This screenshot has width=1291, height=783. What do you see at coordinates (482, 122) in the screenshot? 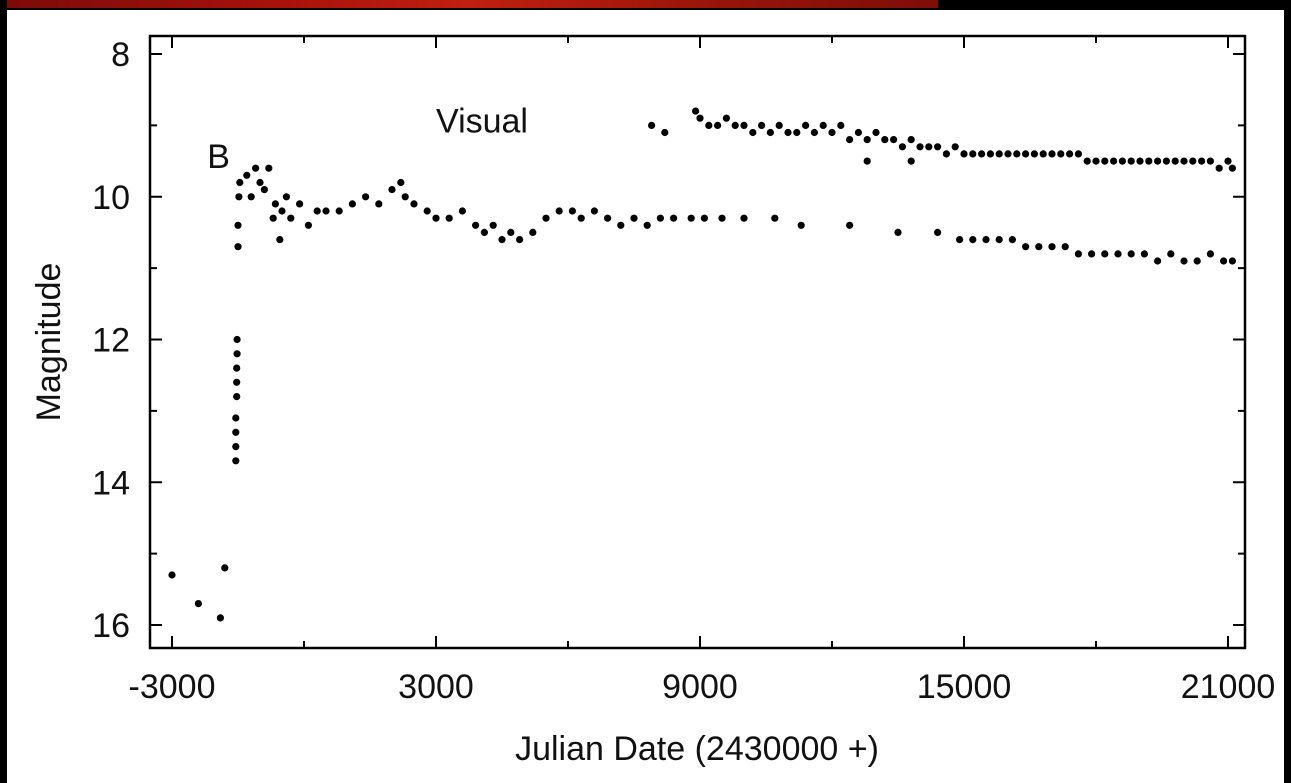
I see `annotation-visual: Visual` at bounding box center [482, 122].